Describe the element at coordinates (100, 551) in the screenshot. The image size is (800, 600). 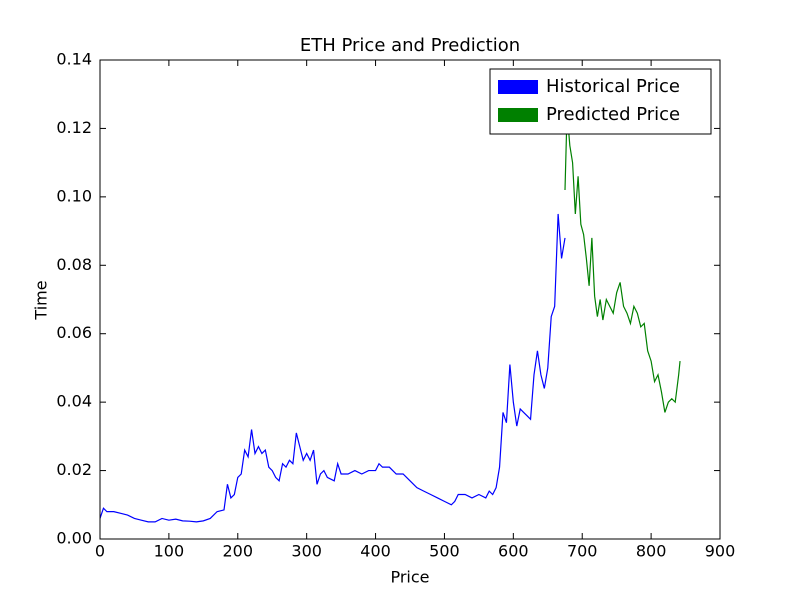
I see `x-tick-label: 0` at that location.